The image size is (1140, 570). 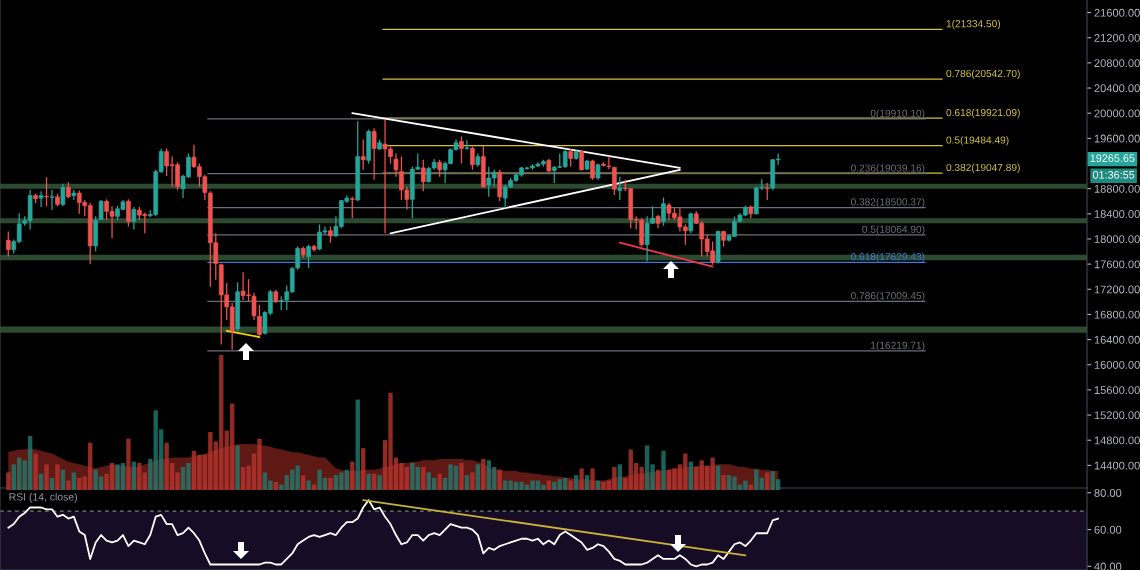 I want to click on y-tick-label: 18800.00, so click(x=1117, y=188).